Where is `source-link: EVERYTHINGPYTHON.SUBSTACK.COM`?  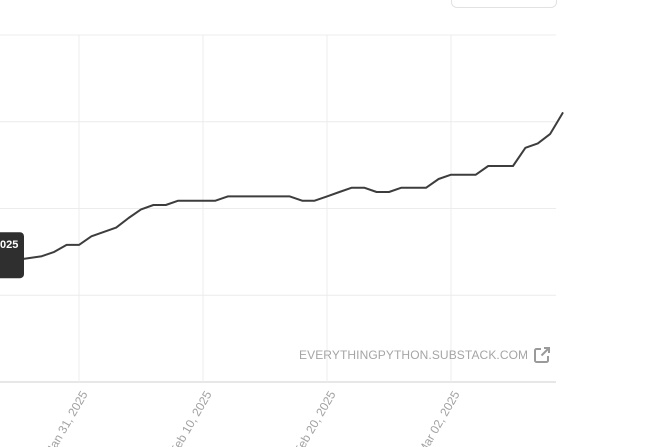 source-link: EVERYTHINGPYTHON.SUBSTACK.COM is located at coordinates (425, 355).